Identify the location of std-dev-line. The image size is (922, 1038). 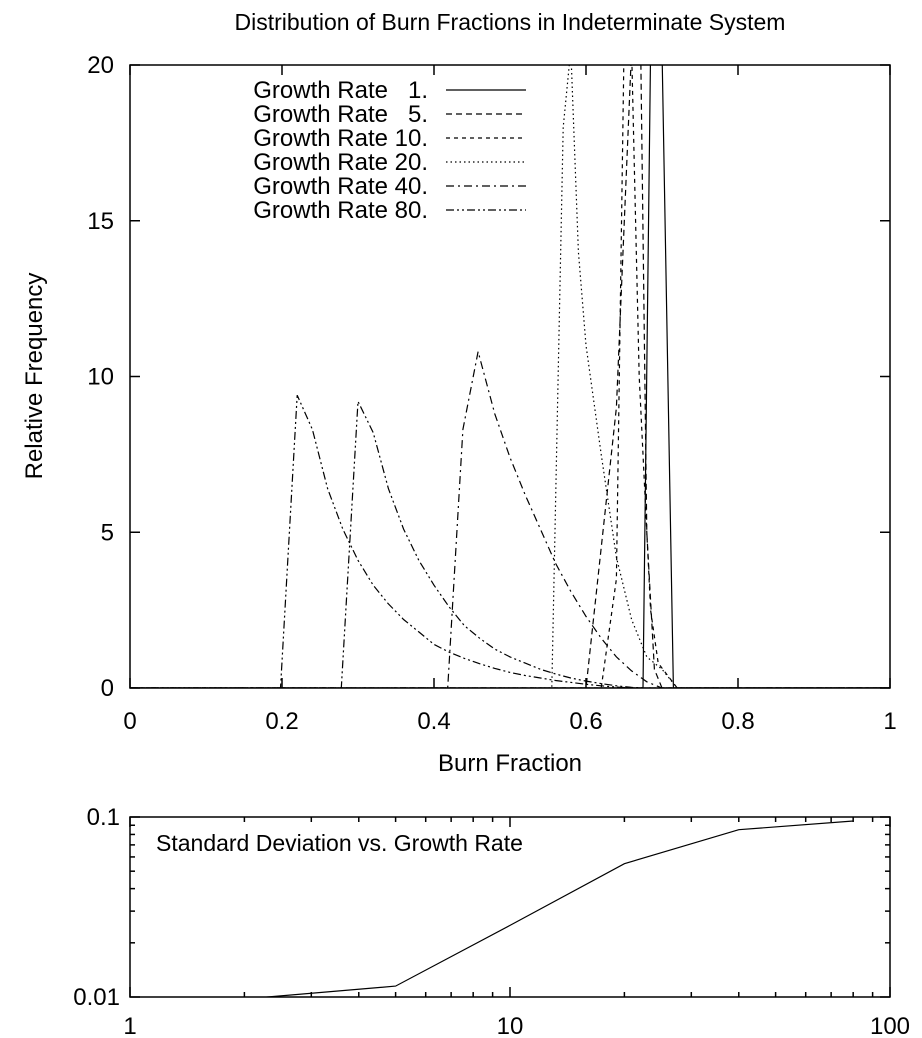
(557, 908).